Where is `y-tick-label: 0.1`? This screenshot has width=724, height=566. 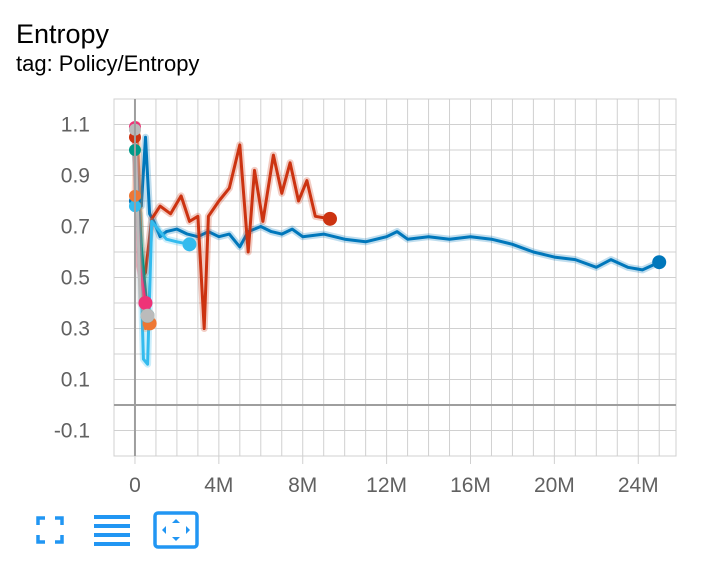
y-tick-label: 0.1 is located at coordinates (75, 380).